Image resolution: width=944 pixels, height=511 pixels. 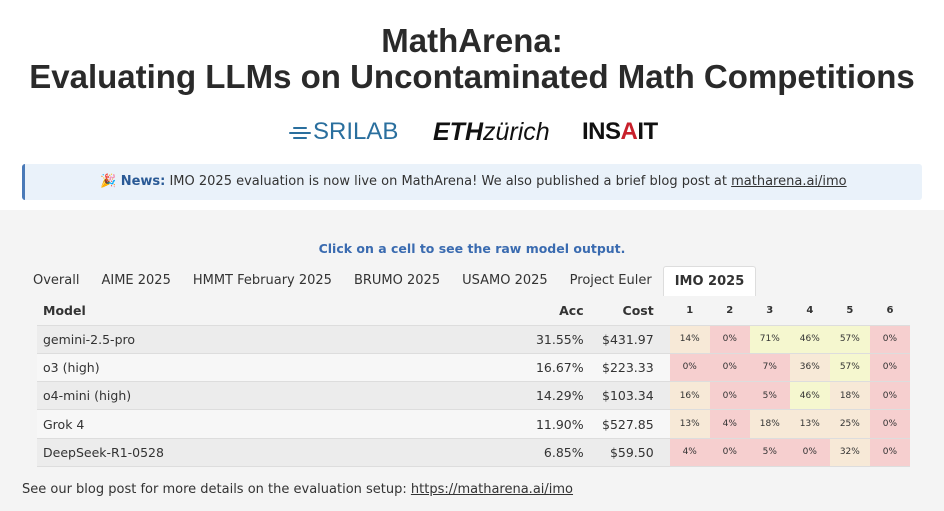 I want to click on accuracy-cell: 6.85%, so click(x=550, y=452).